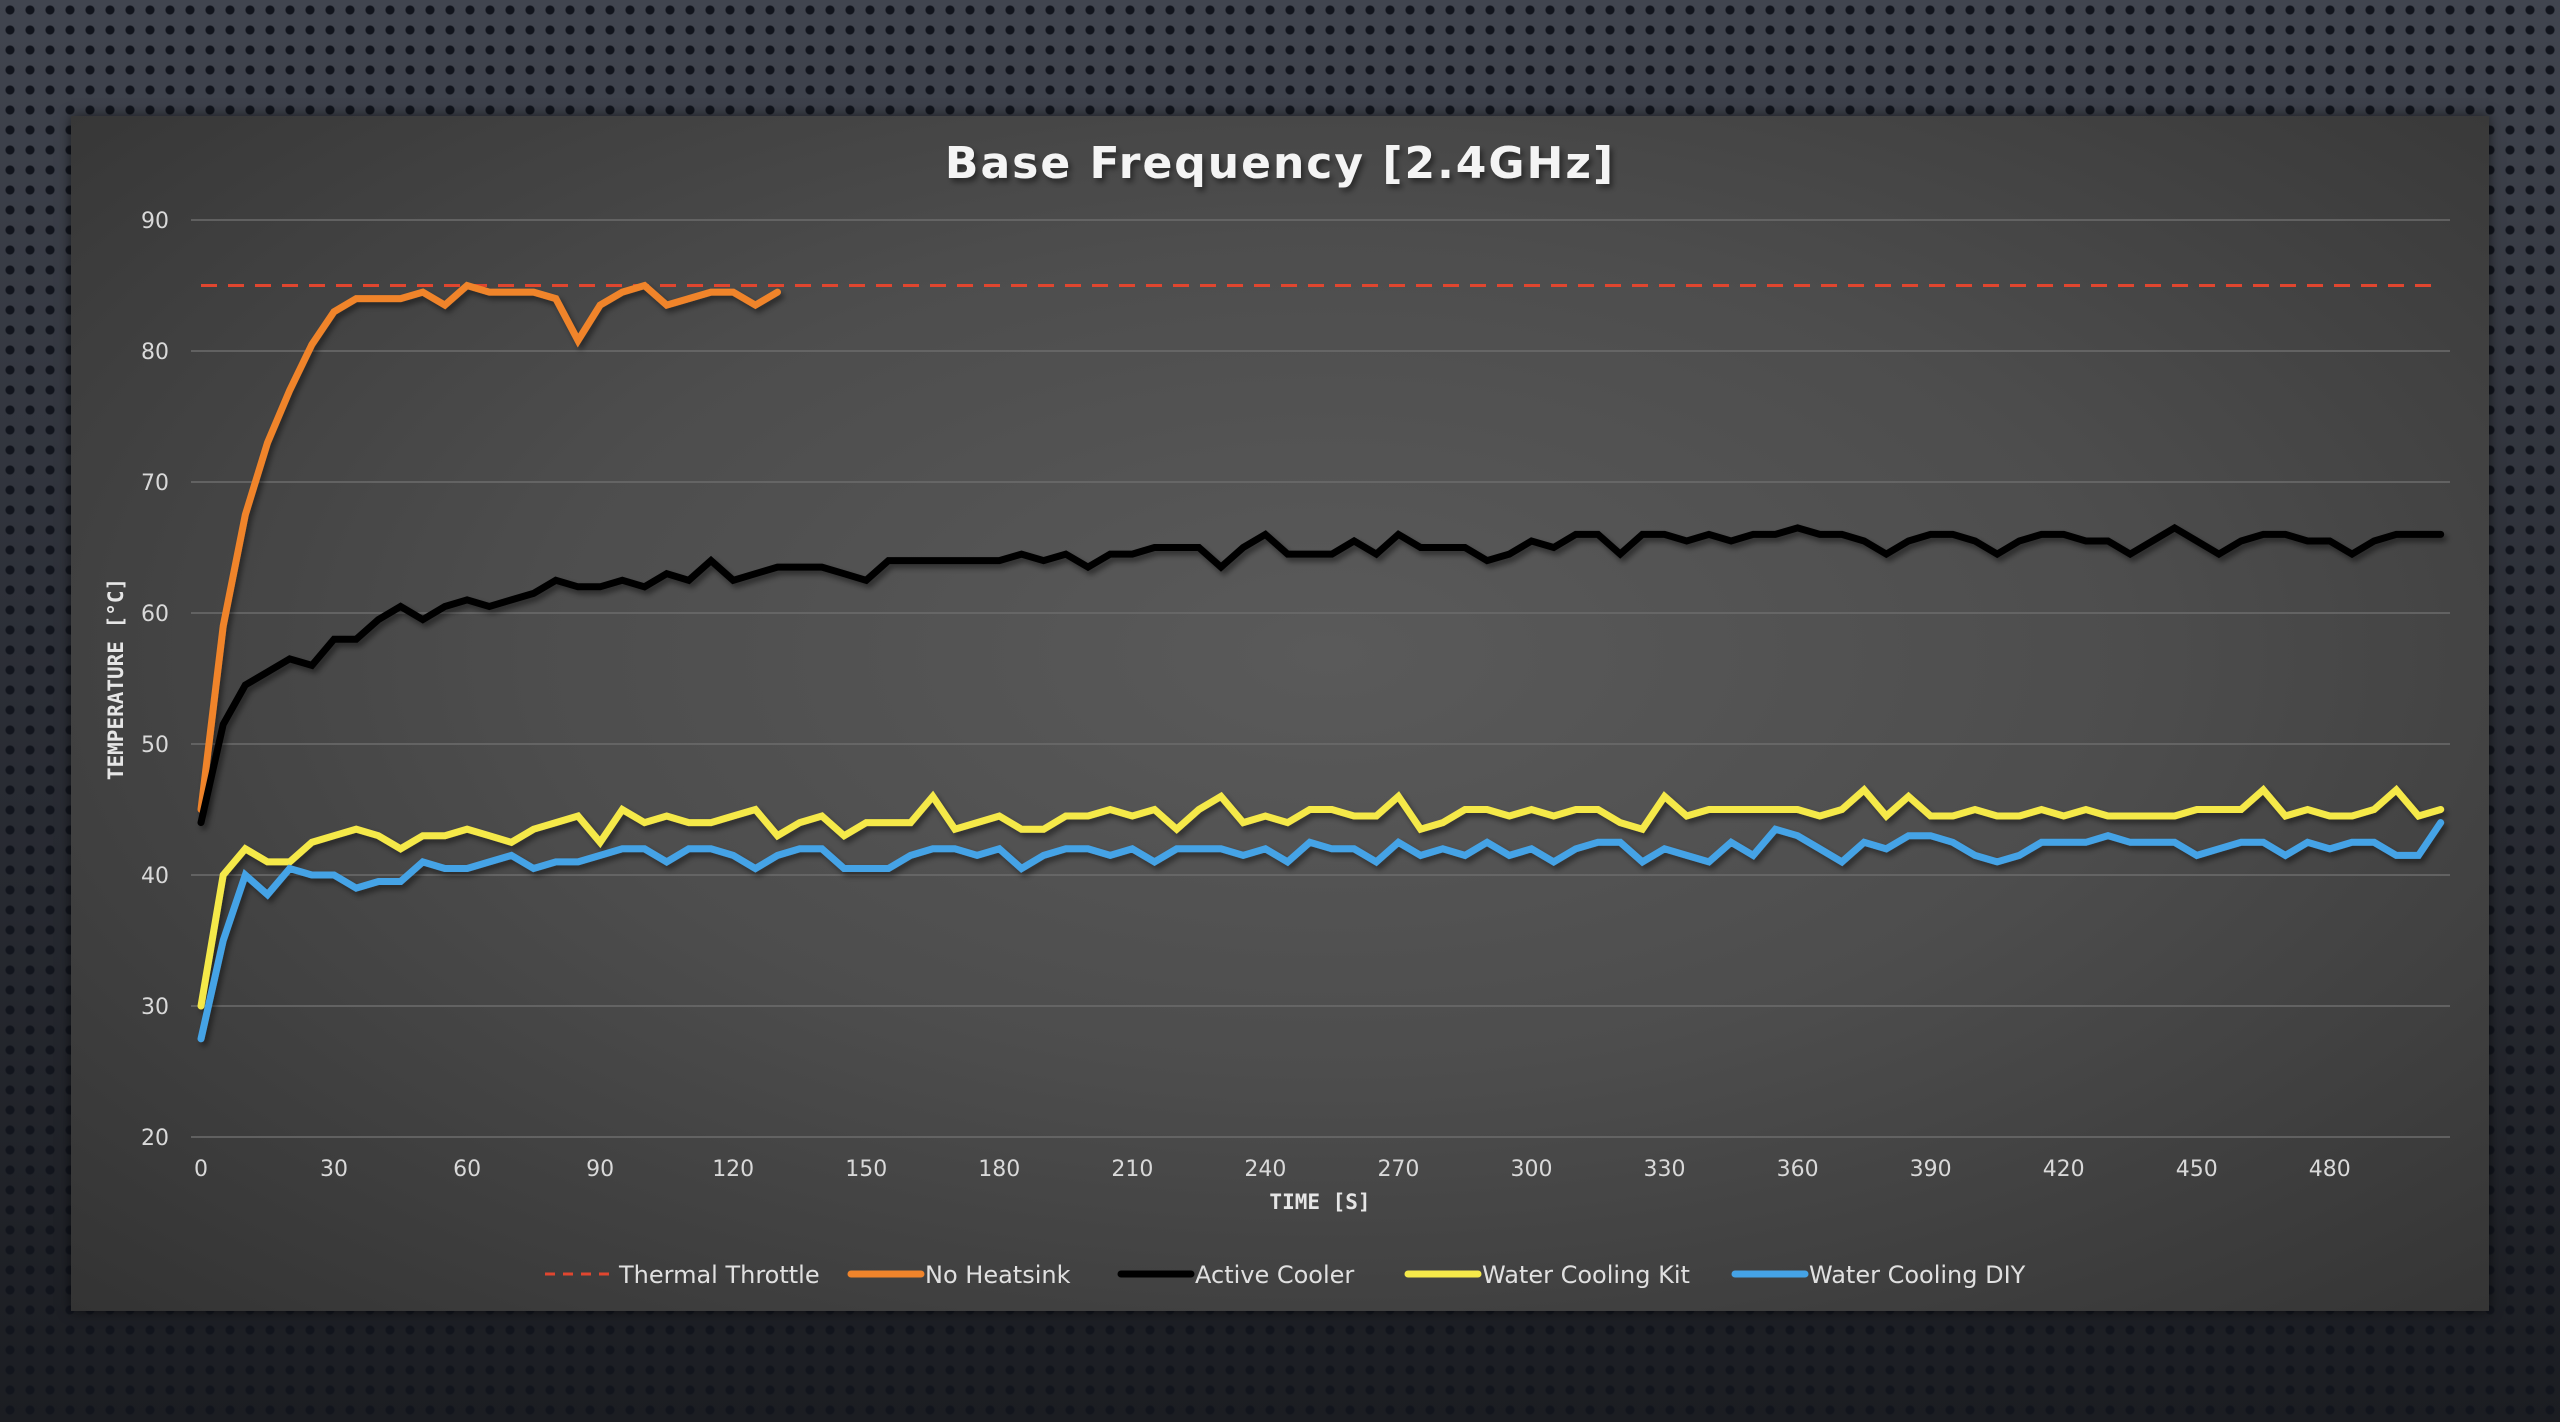 This screenshot has height=1422, width=2560. I want to click on x-tick-label: 300, so click(1532, 1169).